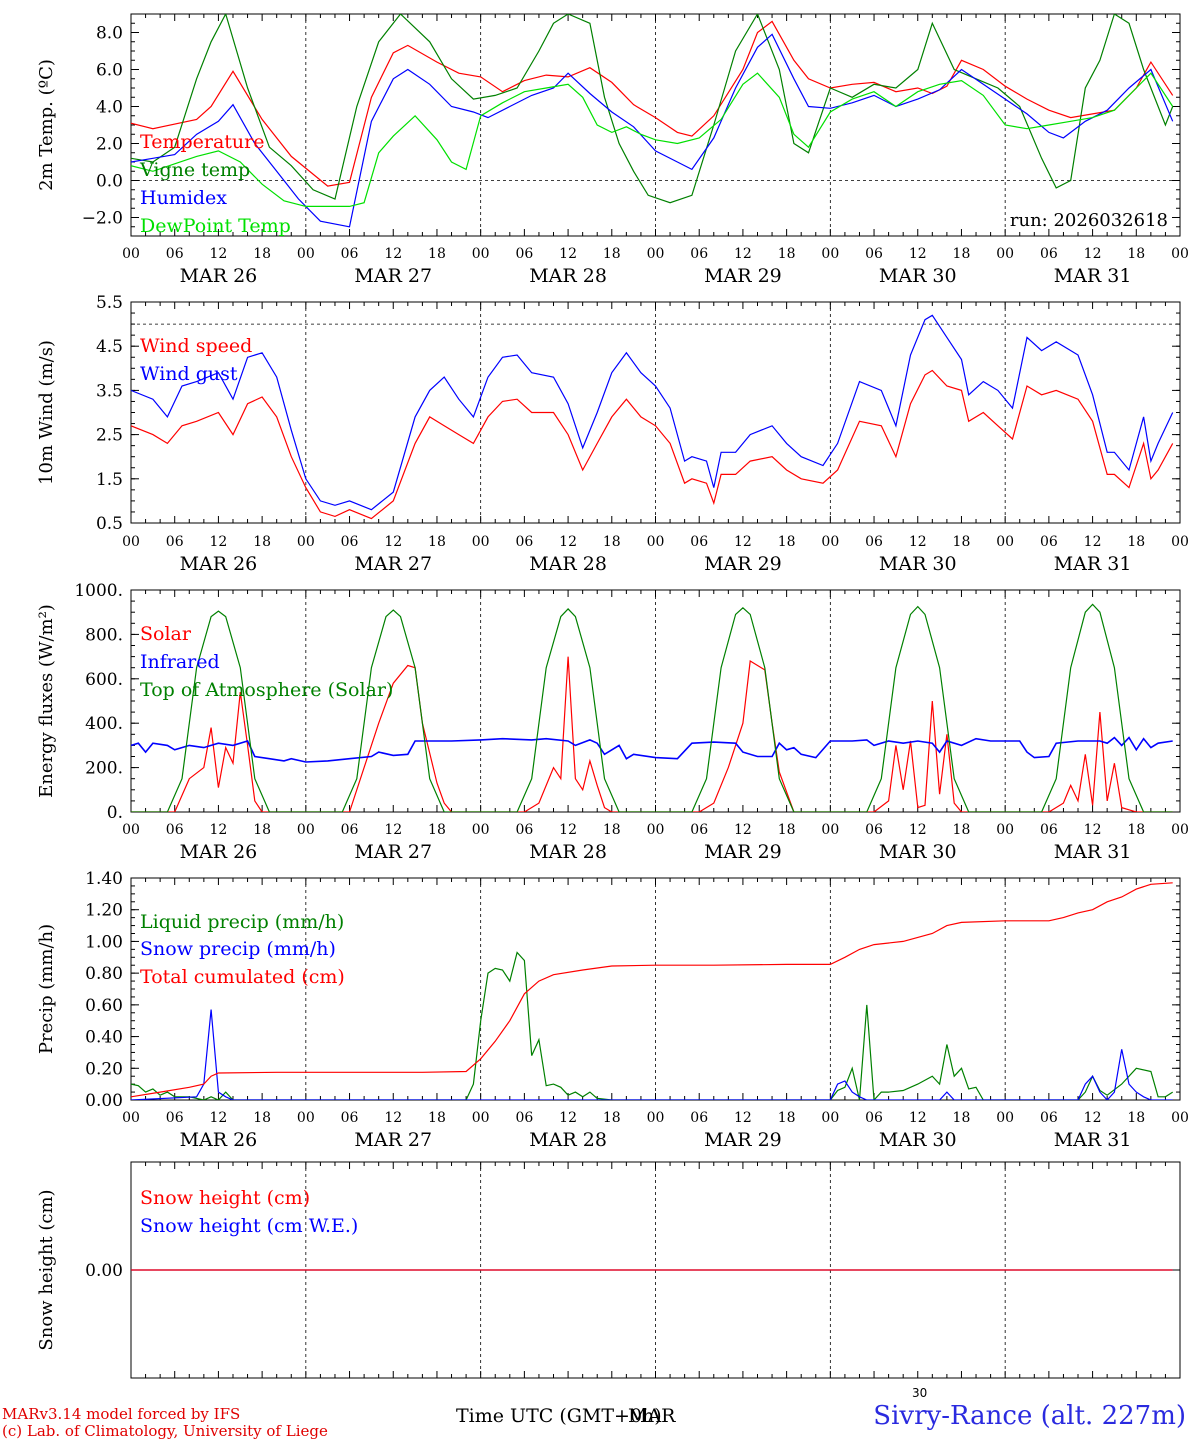 This screenshot has height=1440, width=1194. Describe the element at coordinates (46, 125) in the screenshot. I see `y-axis-label: 2m Temp. (ºC)` at that location.